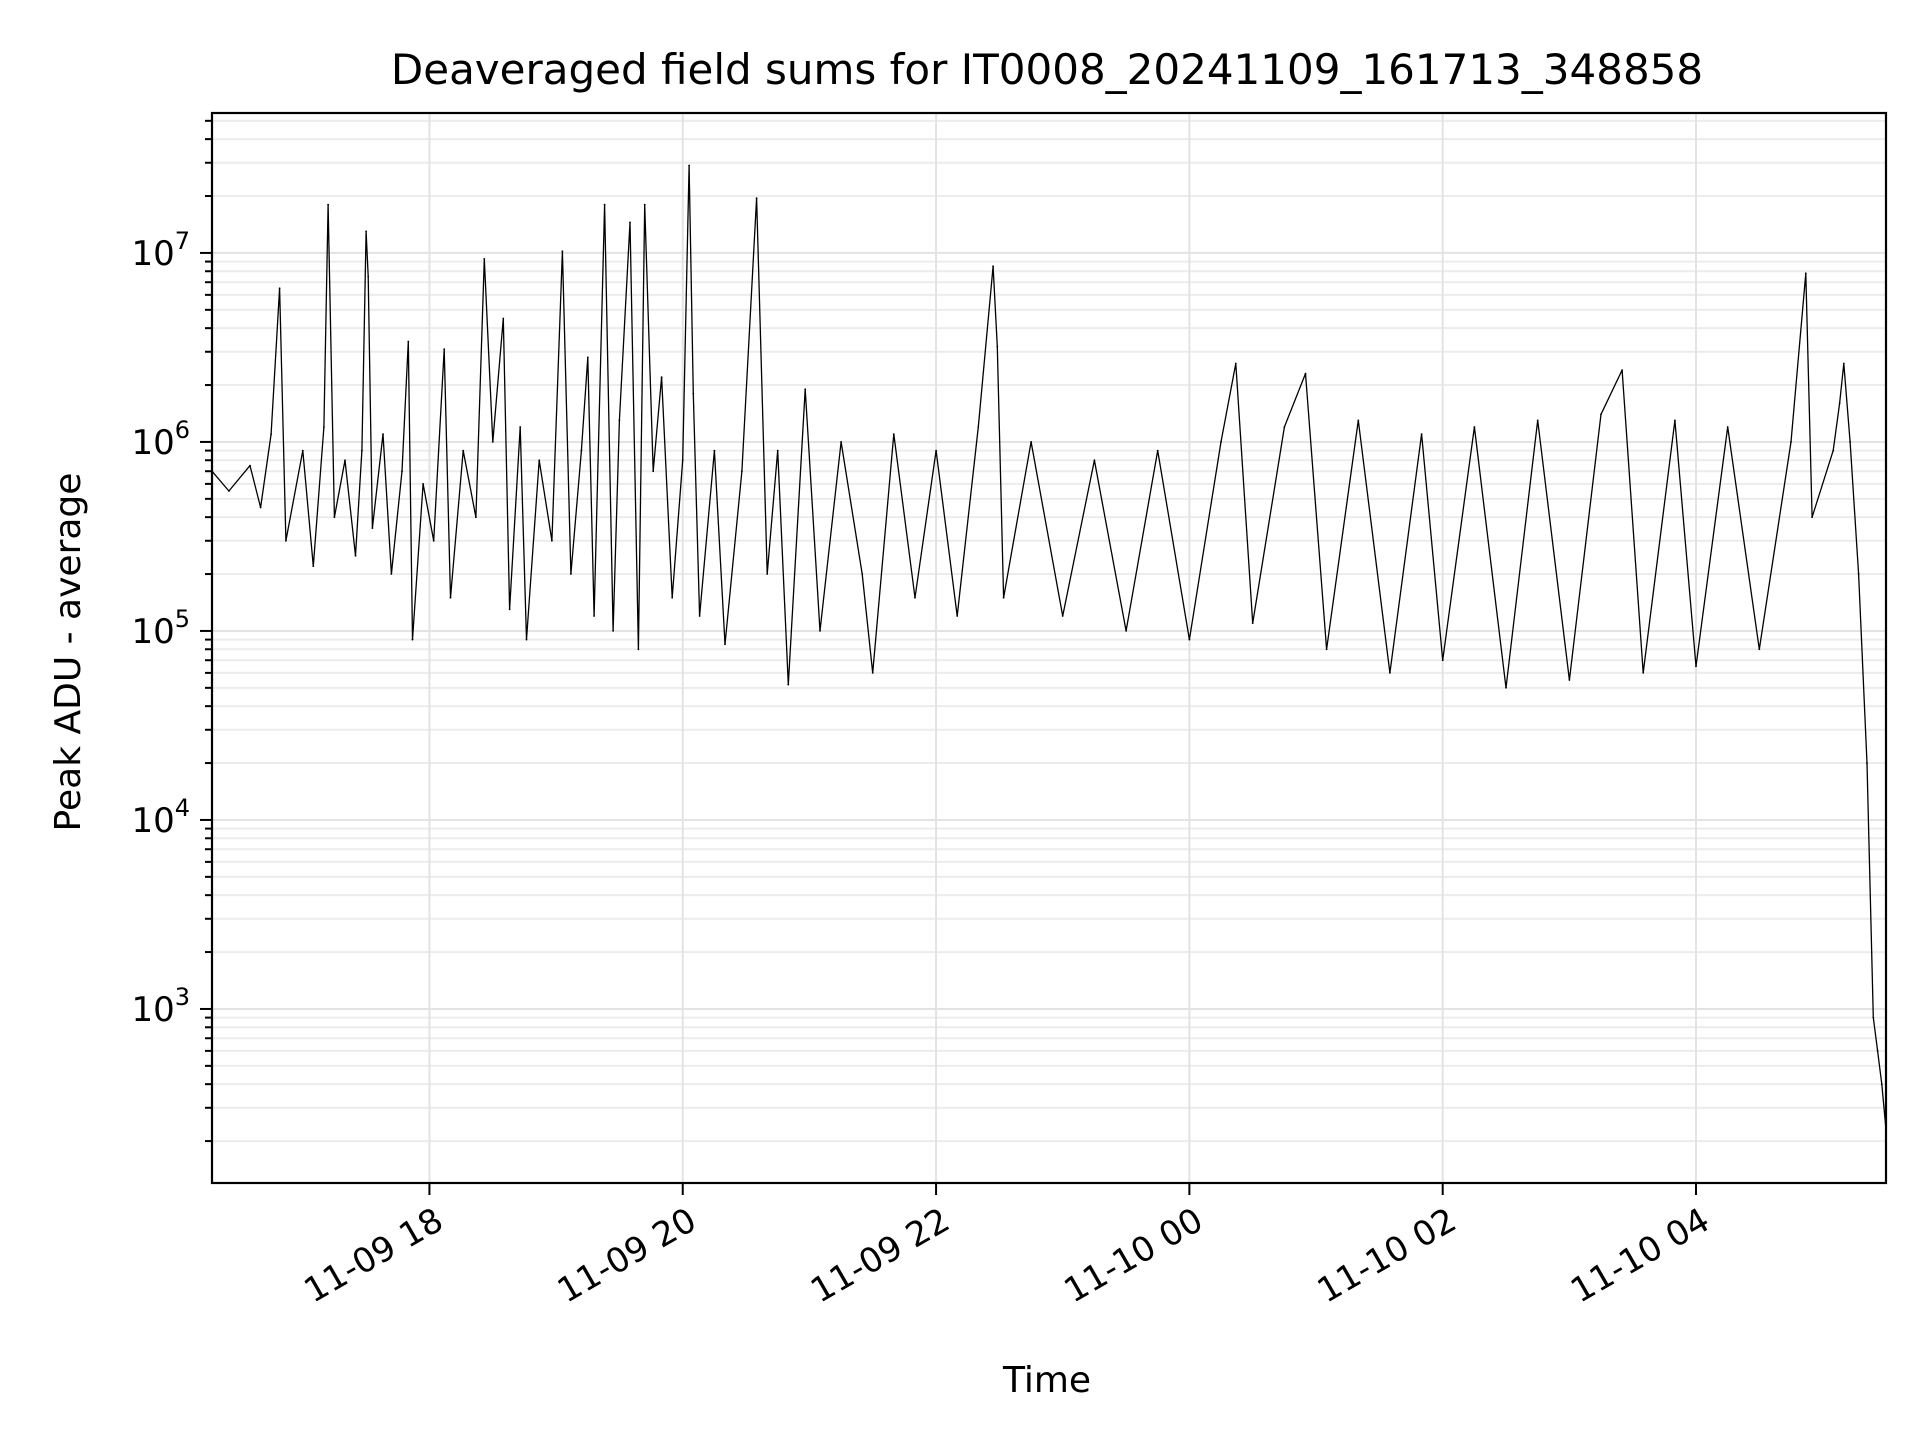 This screenshot has width=1920, height=1440. What do you see at coordinates (1387, 1255) in the screenshot?
I see `x-tick-label: 11-10 02` at bounding box center [1387, 1255].